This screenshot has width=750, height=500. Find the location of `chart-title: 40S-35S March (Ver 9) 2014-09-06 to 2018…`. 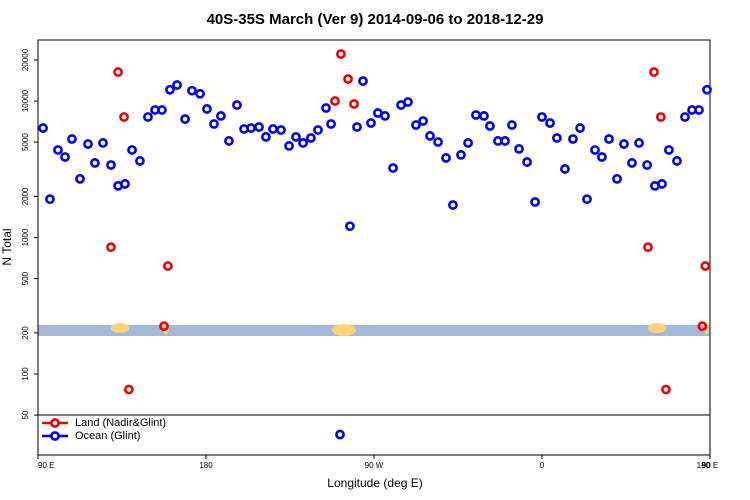

chart-title: 40S-35S March (Ver 9) 2014-09-06 to 2018… is located at coordinates (375, 19).